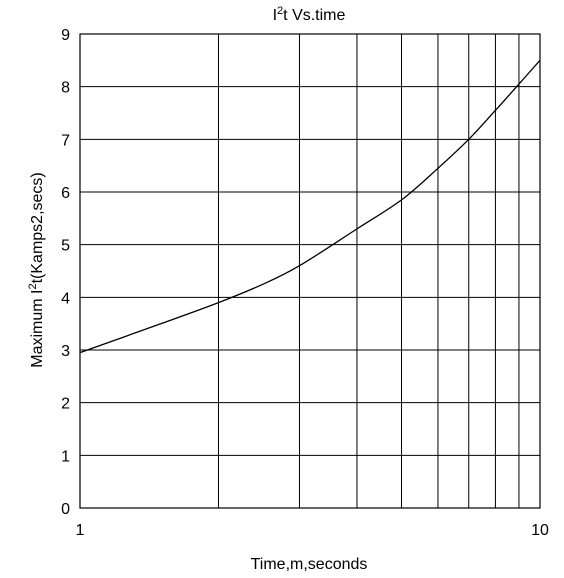 The height and width of the screenshot is (578, 564). Describe the element at coordinates (312, 530) in the screenshot. I see `x-tick-labels: 1 10` at that location.